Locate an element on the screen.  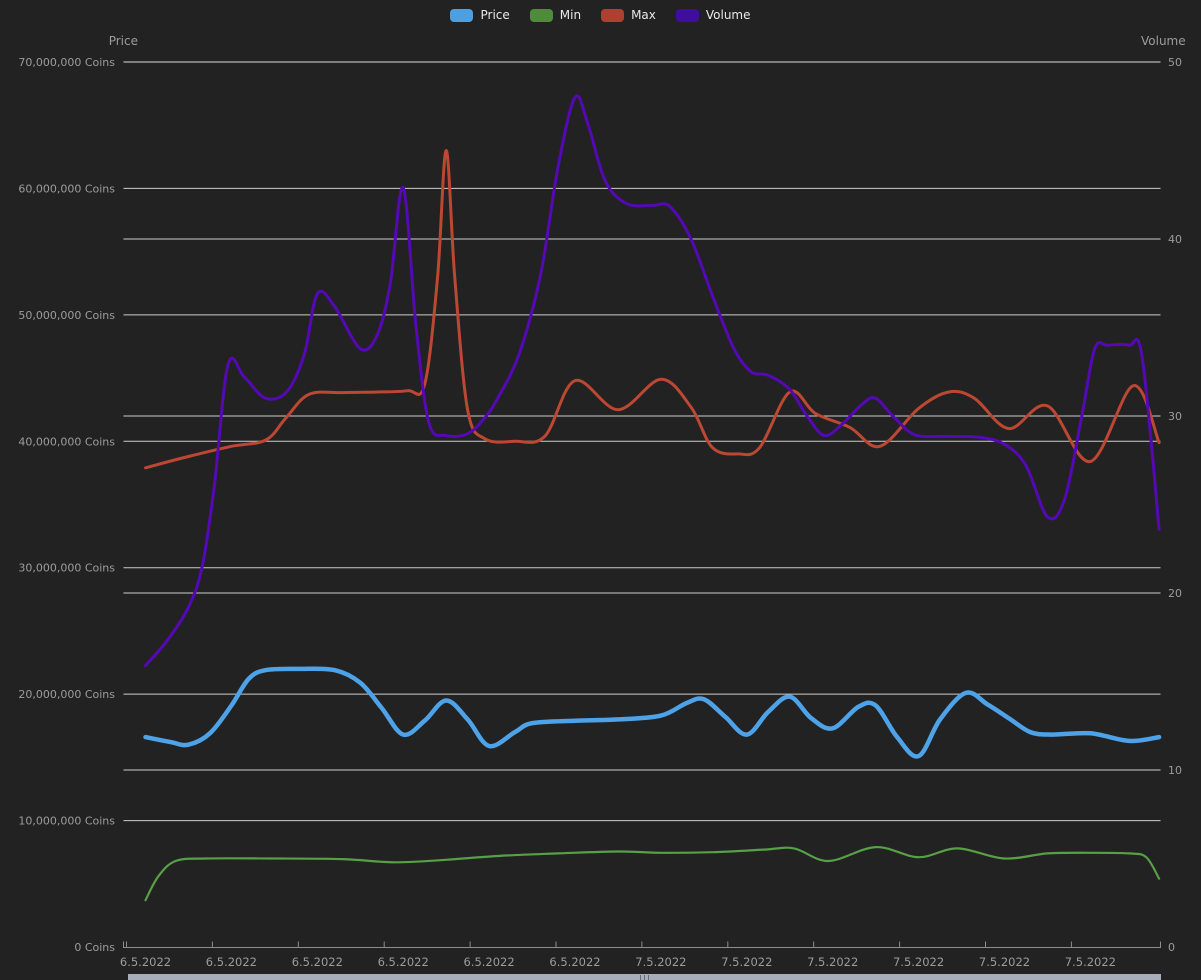
right-axis-title: Volume is located at coordinates (1163, 41).